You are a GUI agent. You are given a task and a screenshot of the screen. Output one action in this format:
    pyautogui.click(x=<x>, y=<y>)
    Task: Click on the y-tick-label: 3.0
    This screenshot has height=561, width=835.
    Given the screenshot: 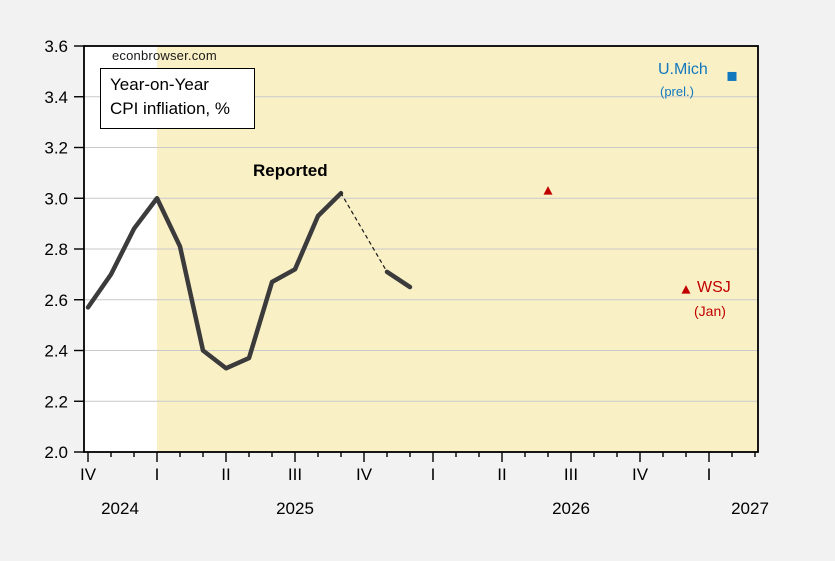 What is the action you would take?
    pyautogui.click(x=56, y=198)
    